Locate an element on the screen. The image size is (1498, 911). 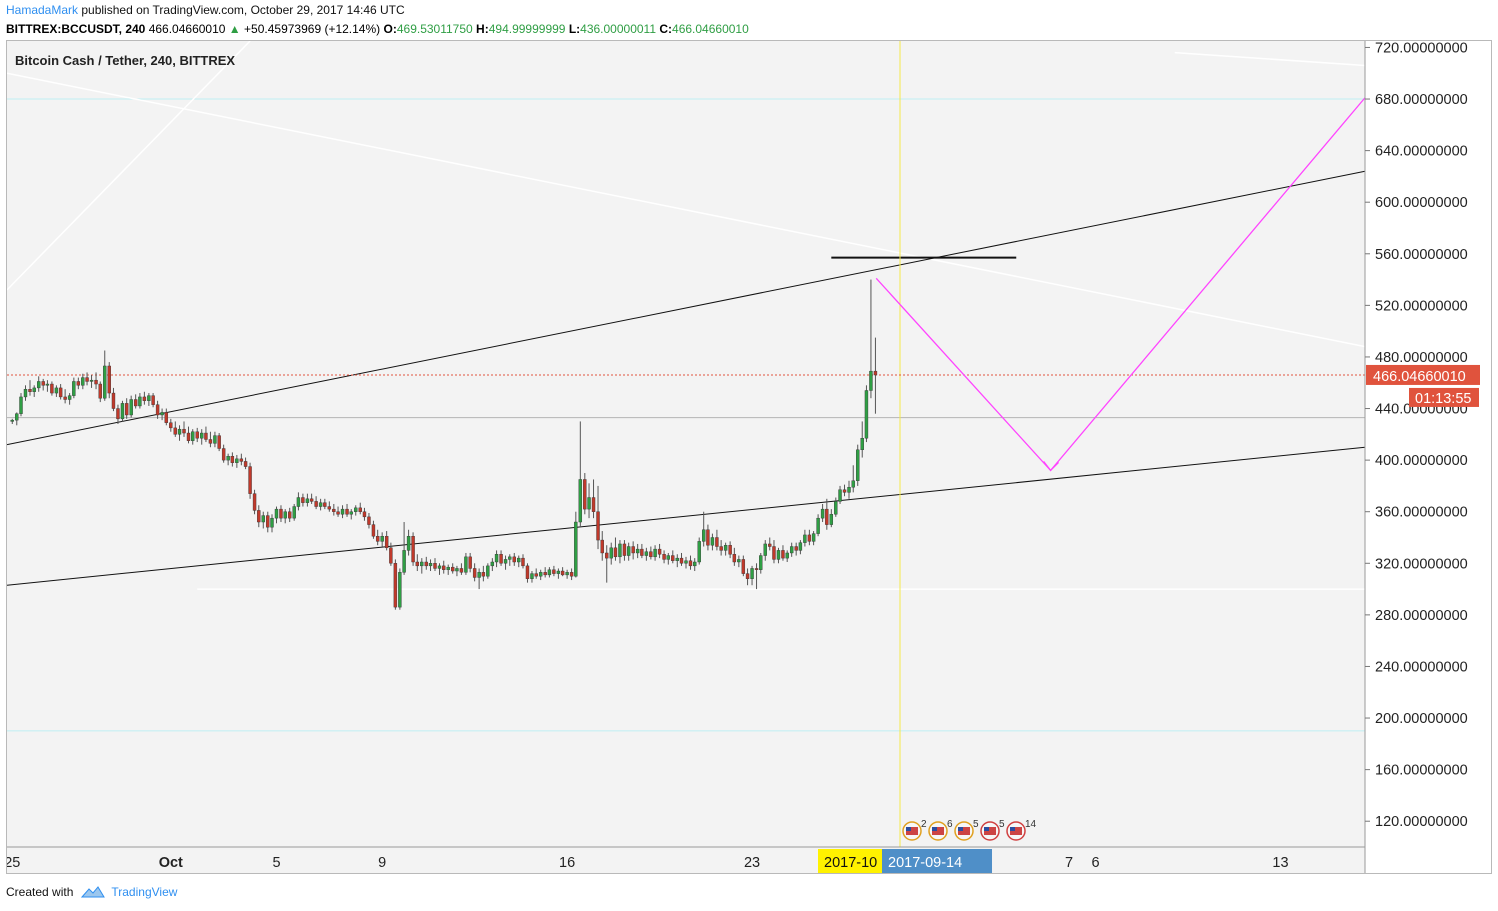
symbol-label: BITTREX:BCCUSDT, 240 is located at coordinates (76, 29).